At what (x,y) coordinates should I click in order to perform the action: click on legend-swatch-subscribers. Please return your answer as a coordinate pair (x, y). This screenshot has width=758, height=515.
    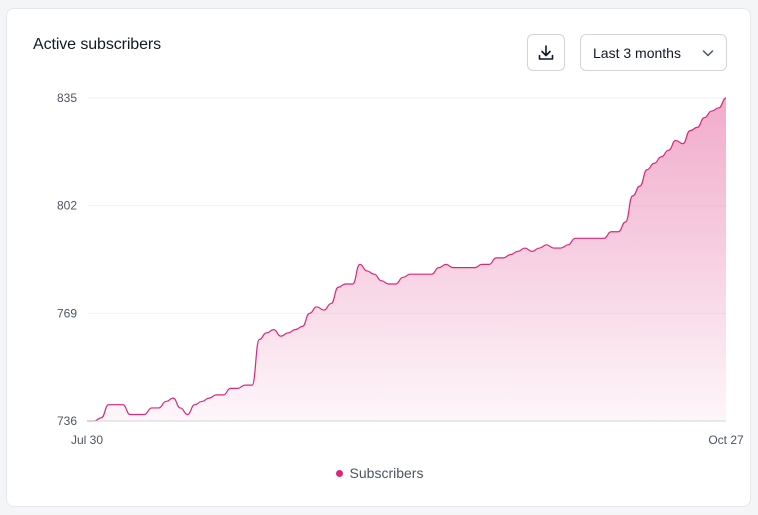
    Looking at the image, I should click on (339, 473).